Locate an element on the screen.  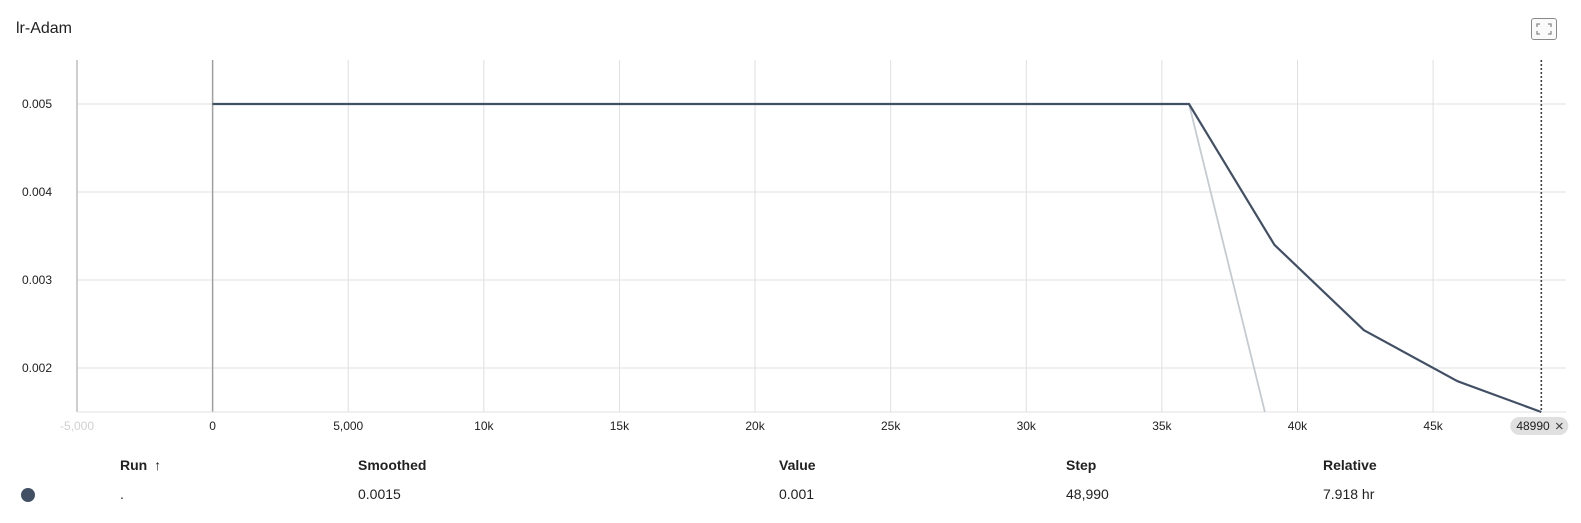
y-tick-label: 0.002 is located at coordinates (37, 368).